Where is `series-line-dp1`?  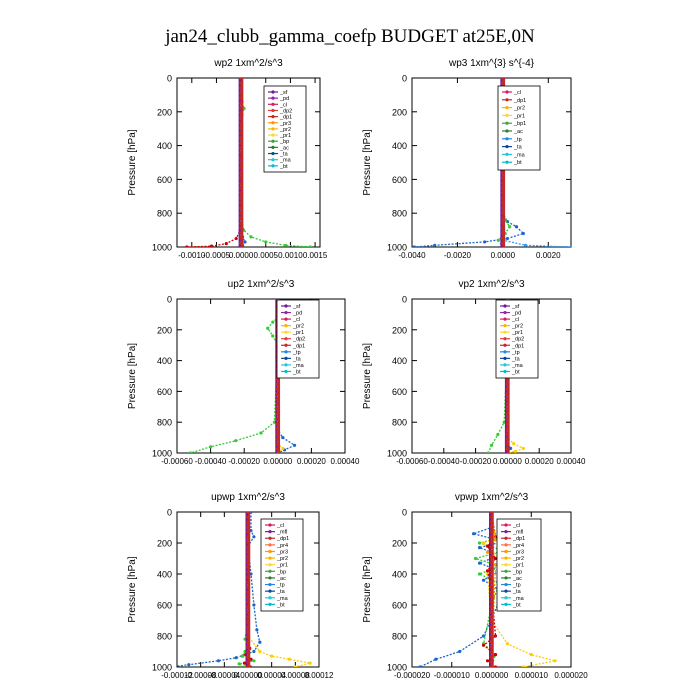 series-line-dp1 is located at coordinates (234, 376).